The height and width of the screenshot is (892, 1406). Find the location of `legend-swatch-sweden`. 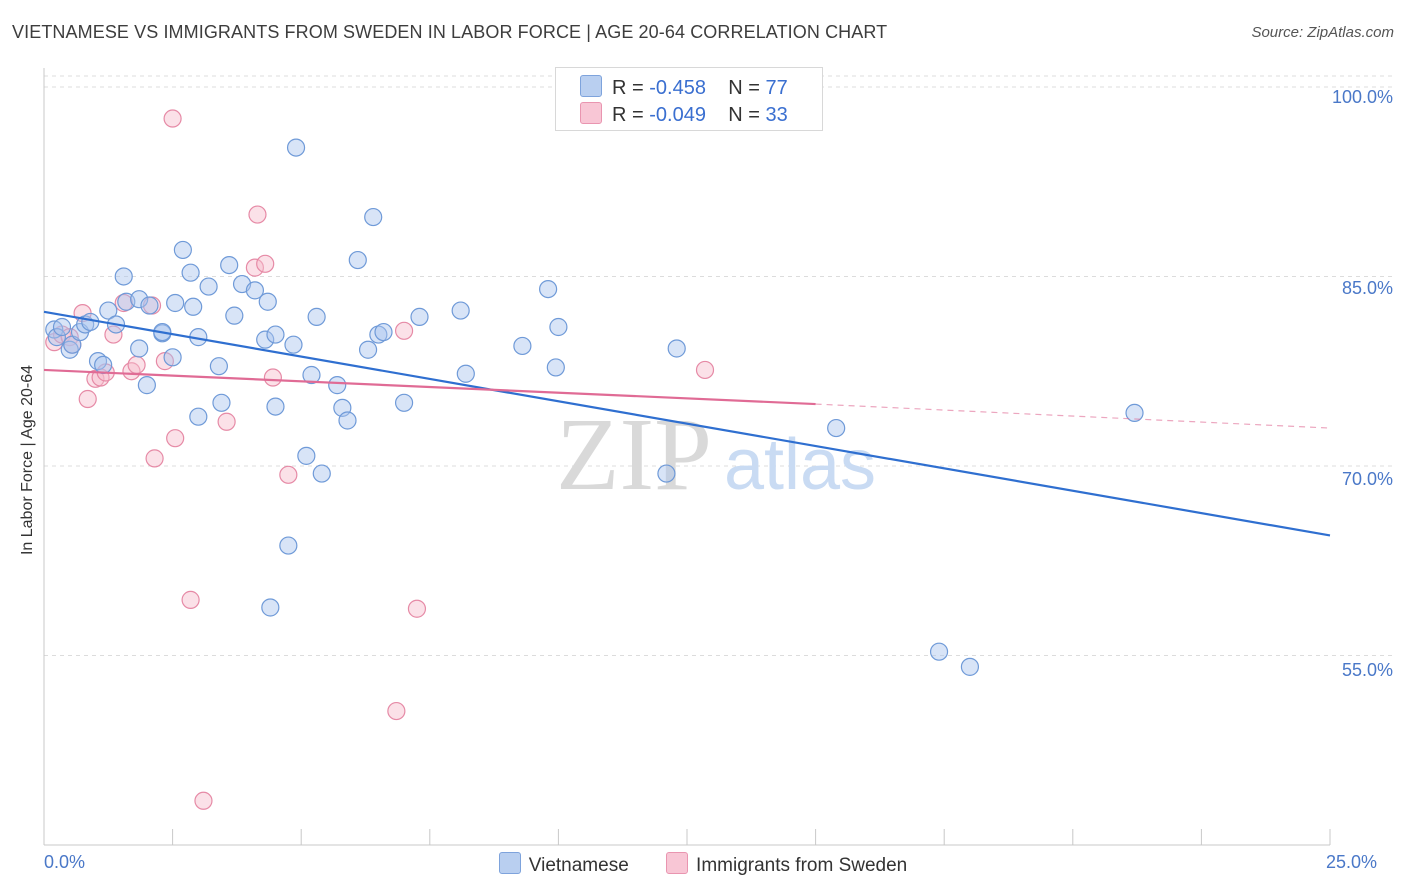

legend-swatch-sweden is located at coordinates (677, 863).